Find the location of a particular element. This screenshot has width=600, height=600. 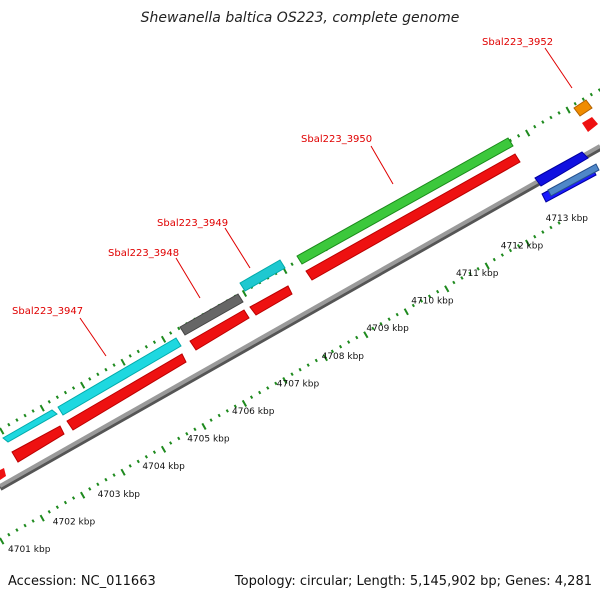

cds-feature-3947b is located at coordinates (119, 376).